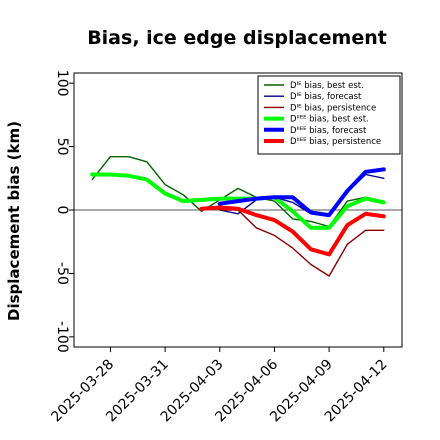 The width and height of the screenshot is (440, 440). Describe the element at coordinates (328, 131) in the screenshot. I see `legend-label: Dᴵᴵᴱᴱ bias, forecast` at that location.